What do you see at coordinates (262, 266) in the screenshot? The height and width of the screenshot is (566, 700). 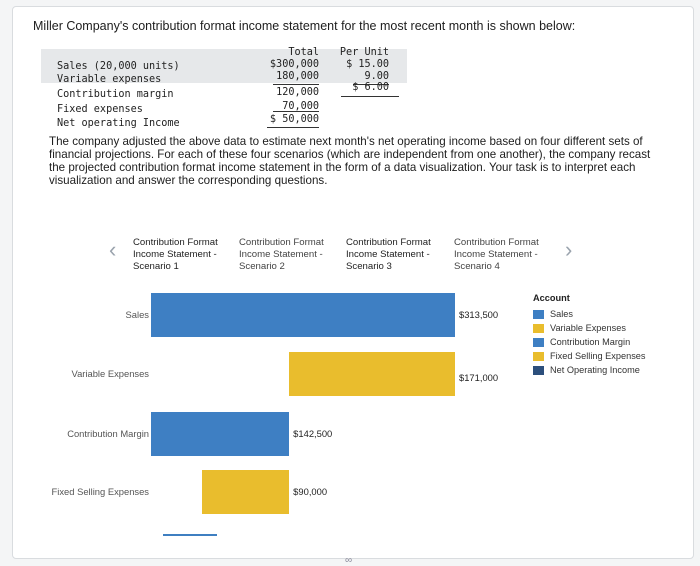 I see `tab-line: Scenario 2` at bounding box center [262, 266].